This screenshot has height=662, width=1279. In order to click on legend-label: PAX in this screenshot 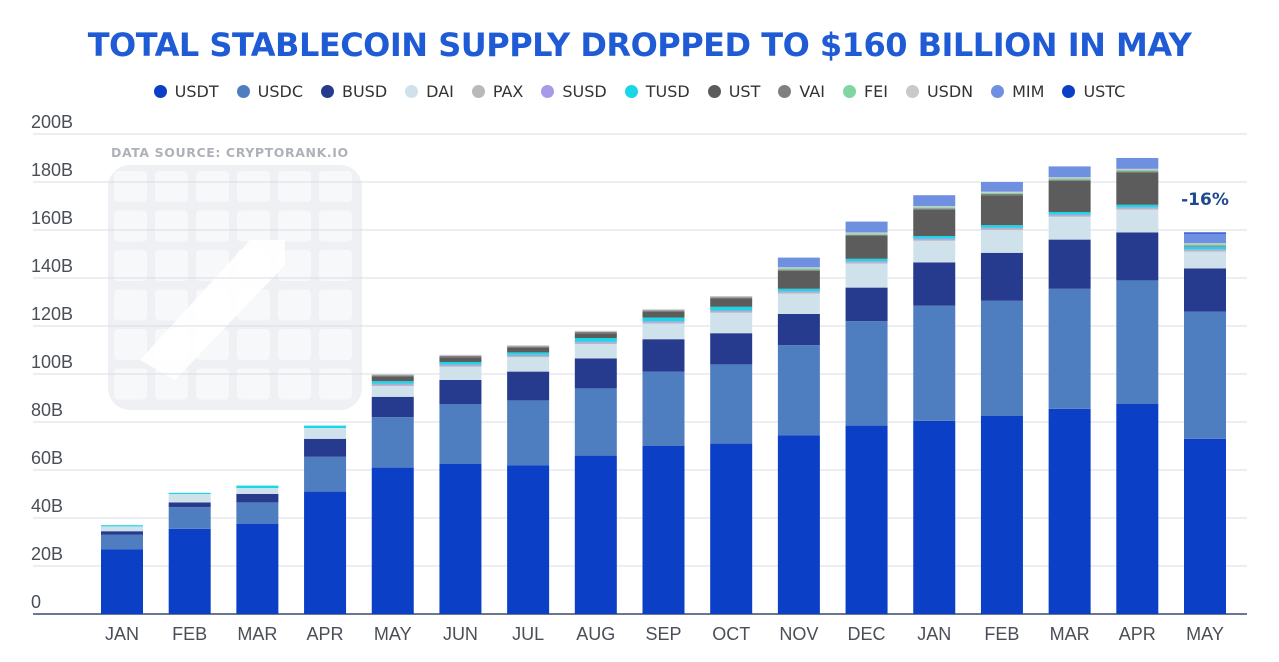, I will do `click(508, 91)`.